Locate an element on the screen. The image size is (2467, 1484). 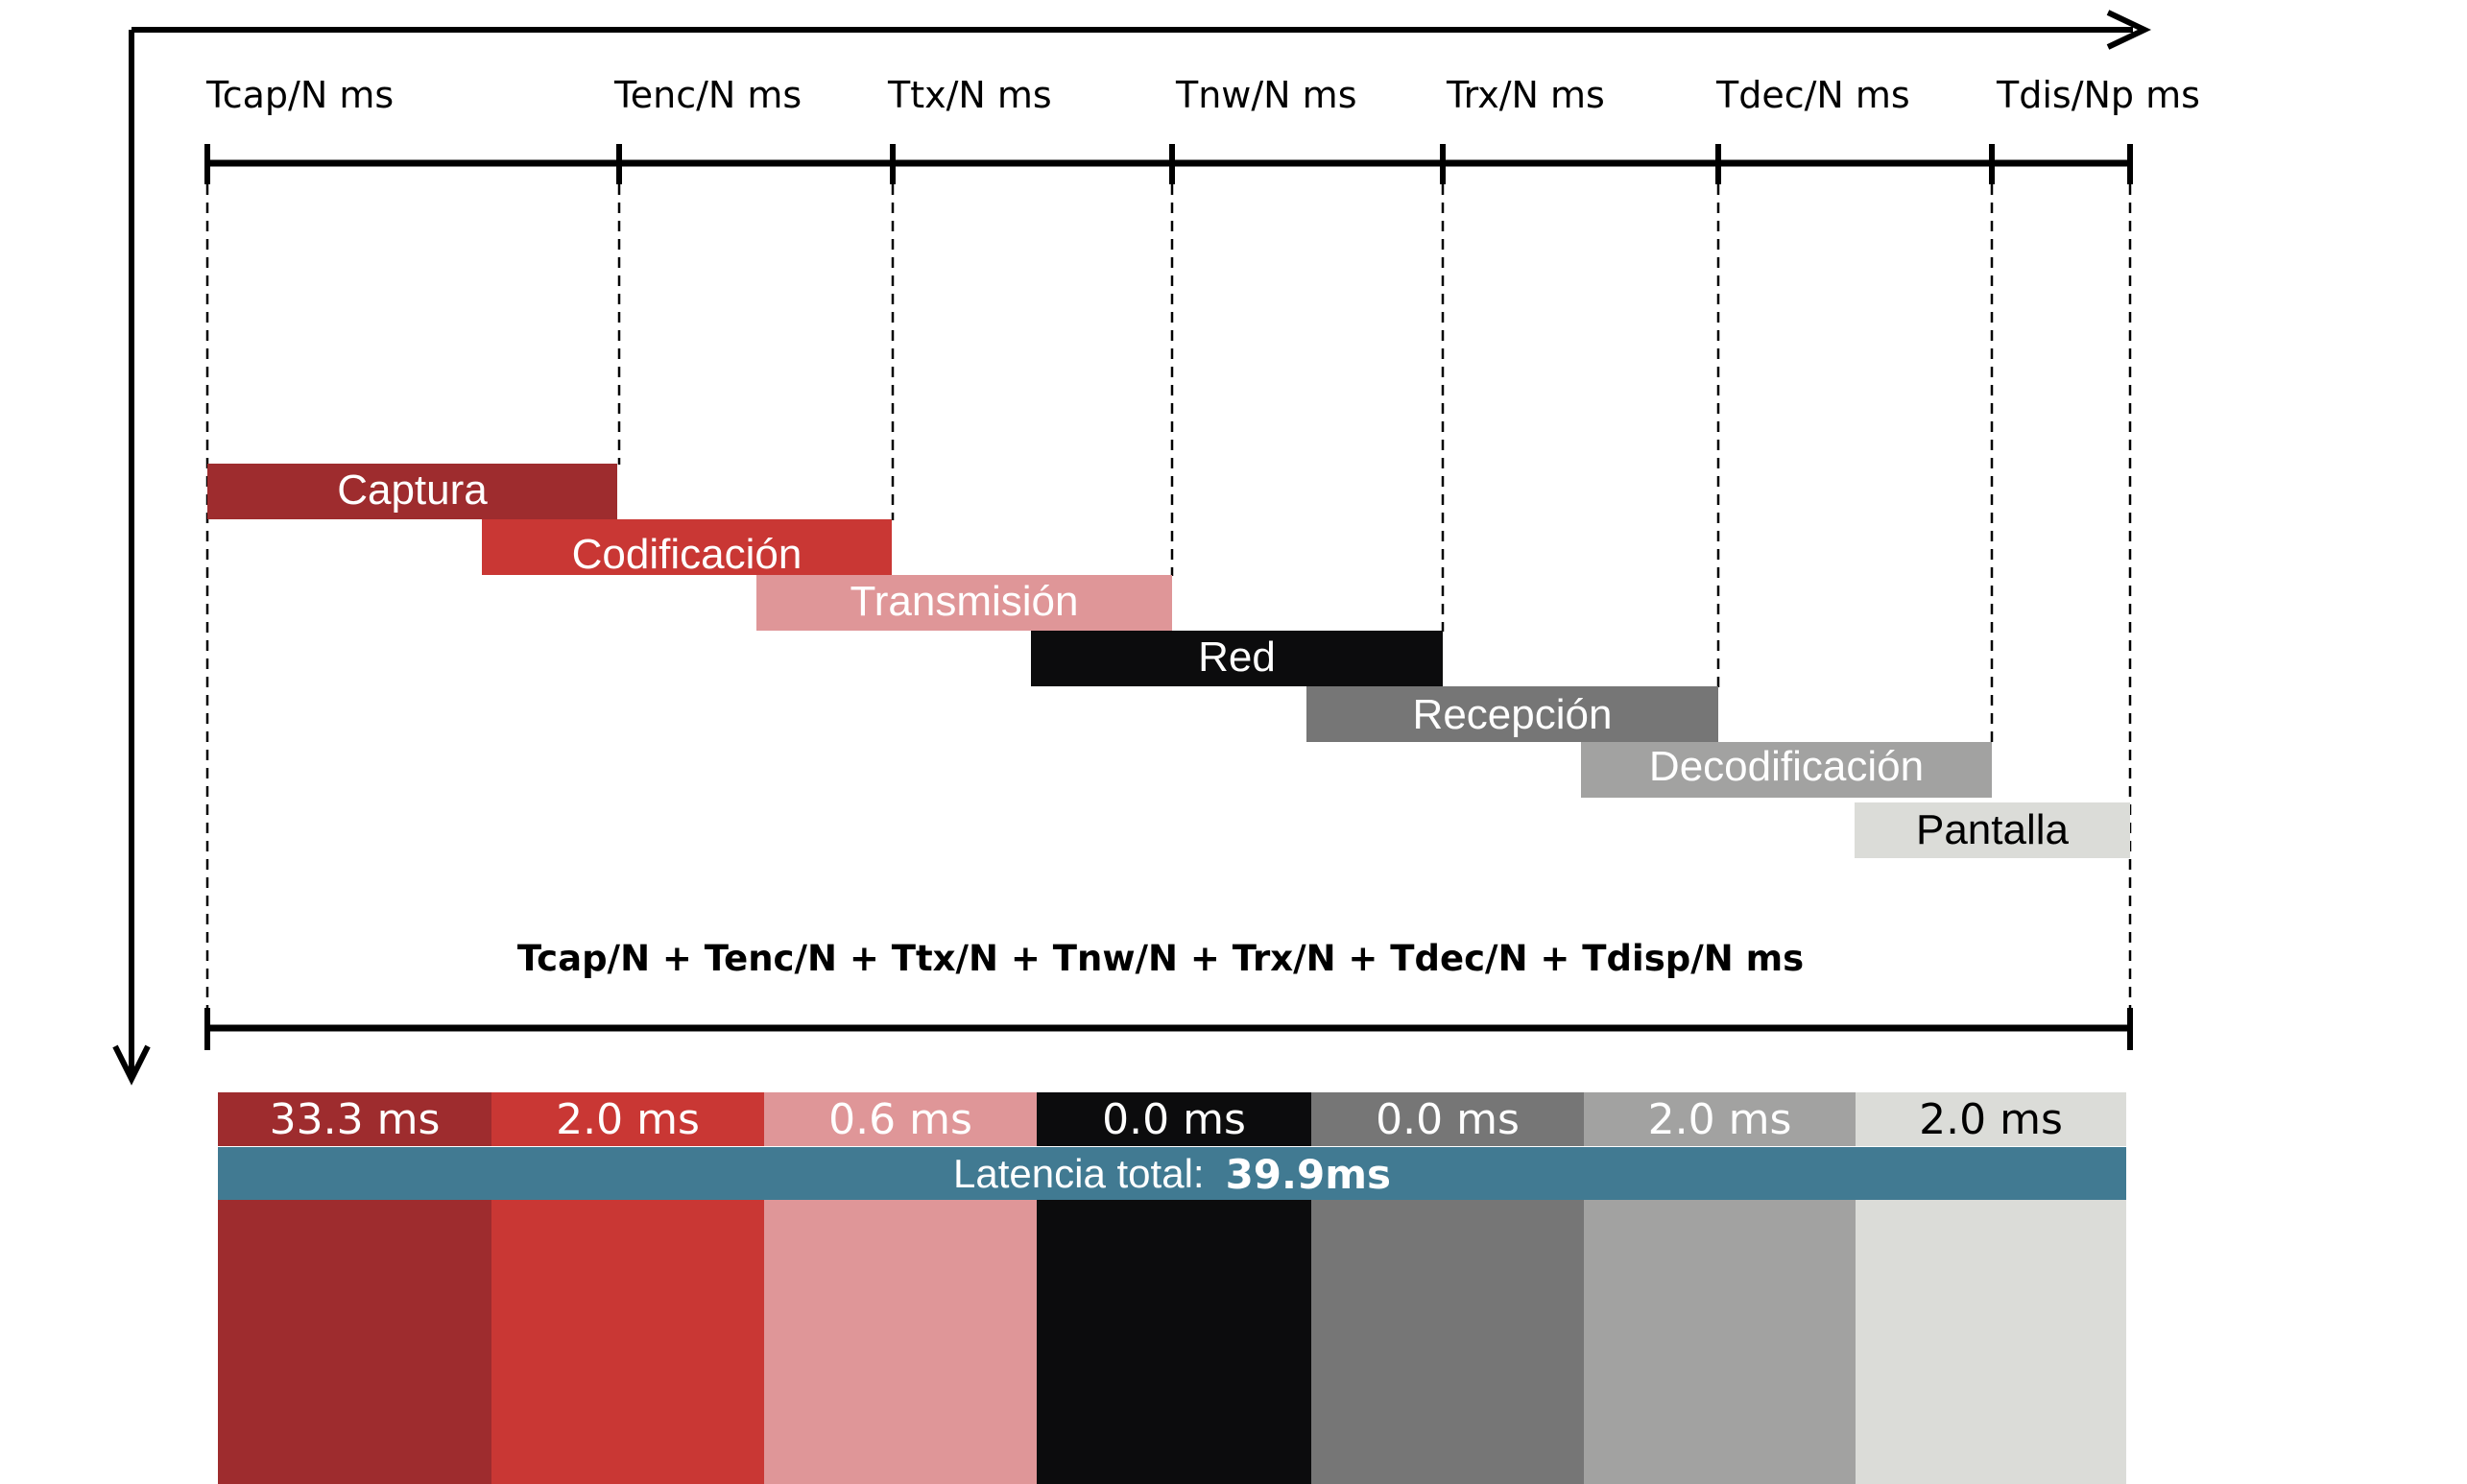
stage-label-recepcion: Recepción is located at coordinates (1512, 714).